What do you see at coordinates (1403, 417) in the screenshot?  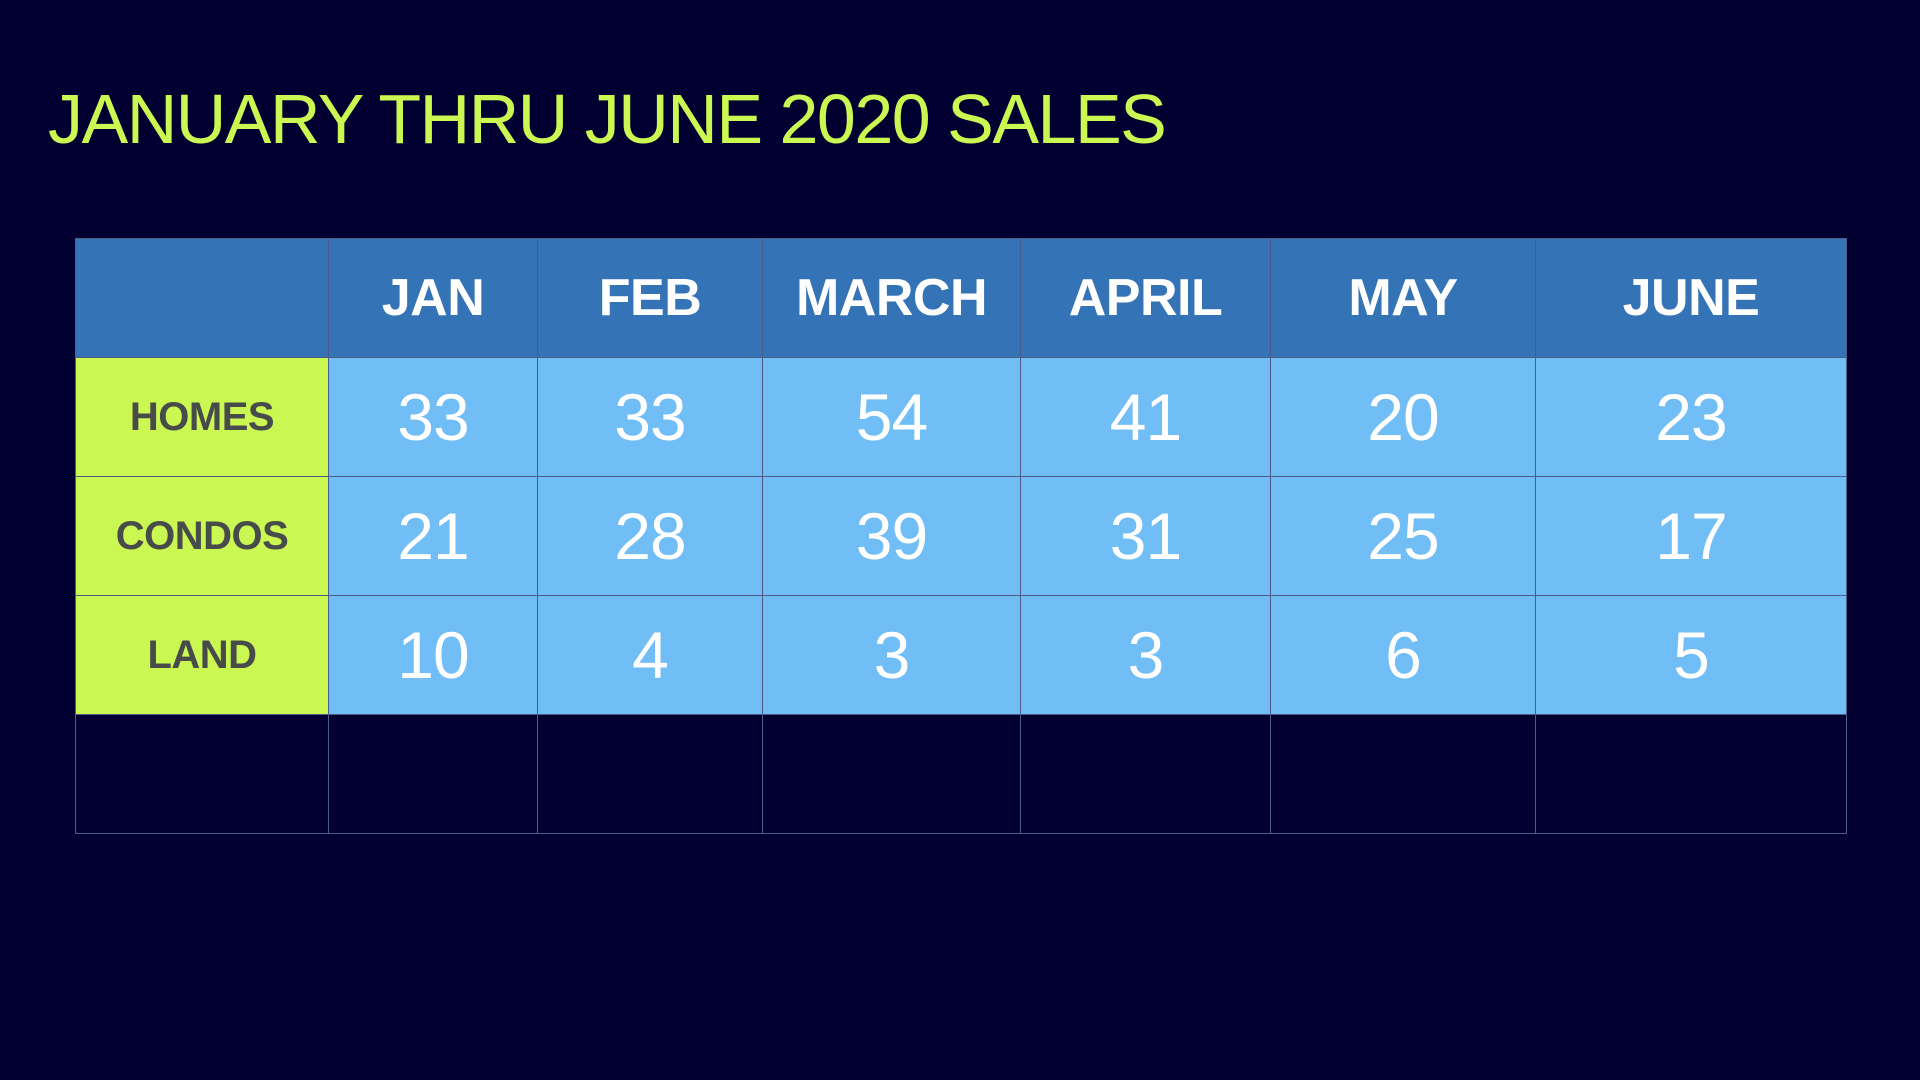 I see `table-cell: 20` at bounding box center [1403, 417].